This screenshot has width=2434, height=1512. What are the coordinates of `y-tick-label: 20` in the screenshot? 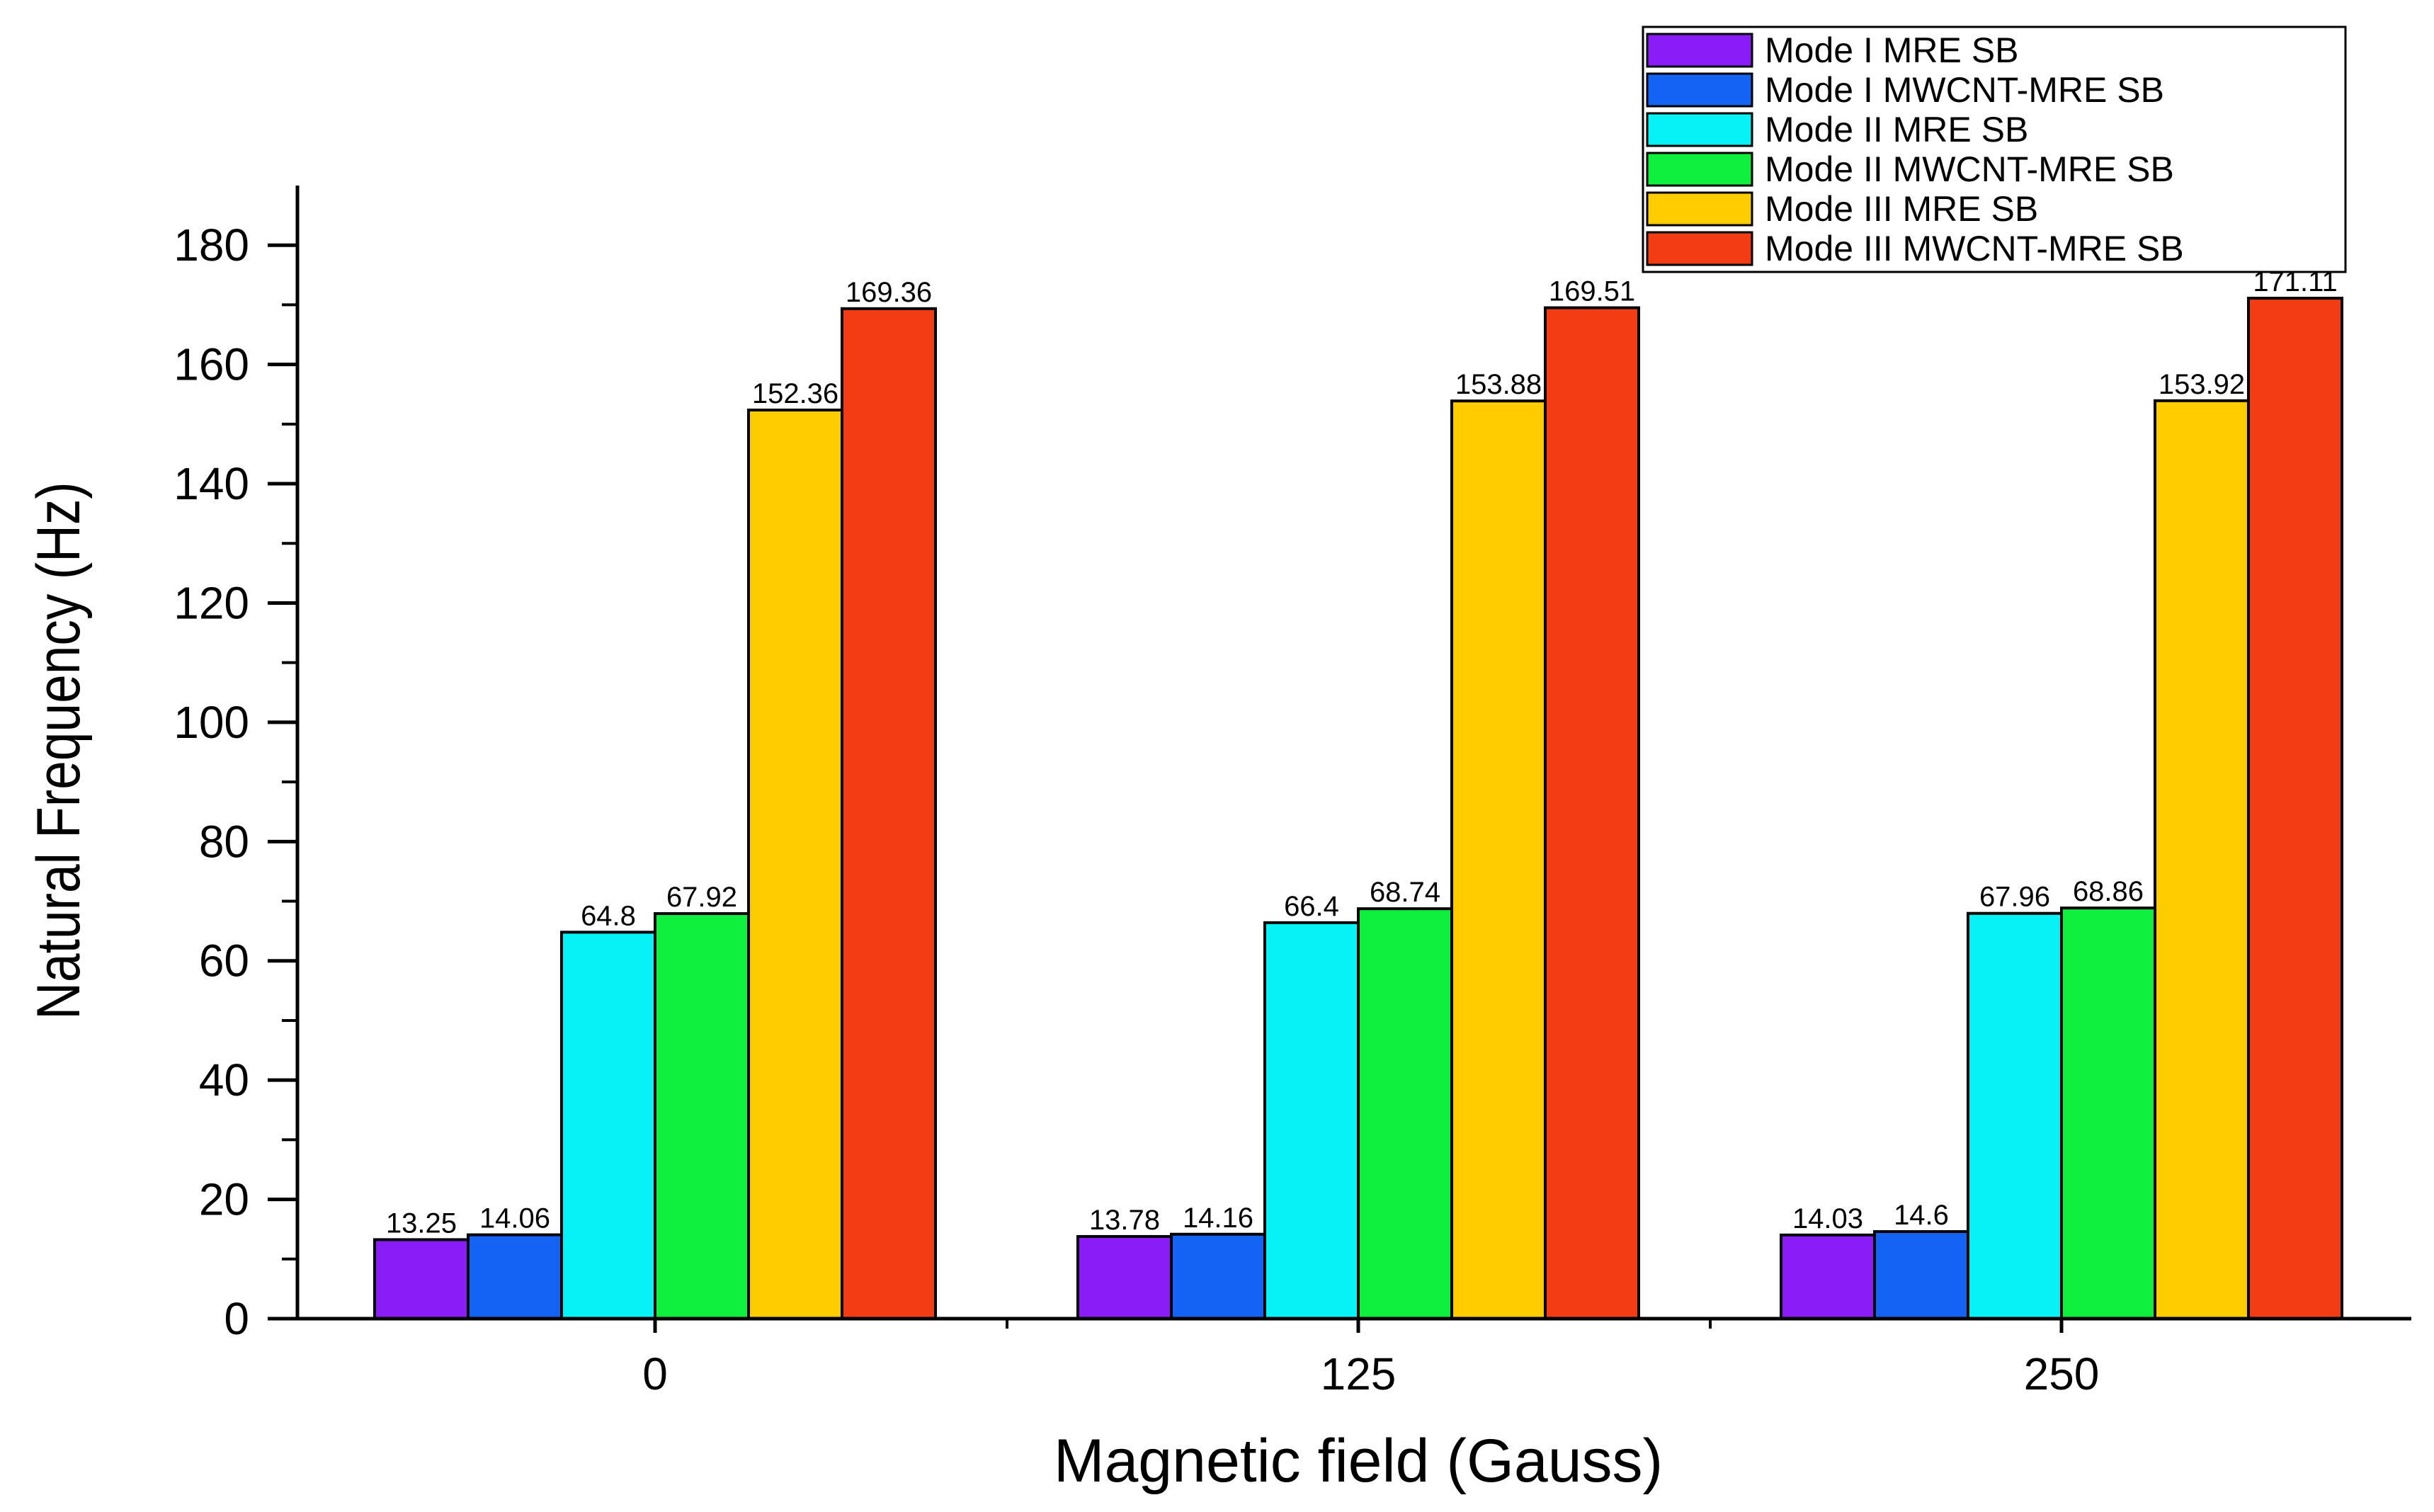 It's located at (224, 1199).